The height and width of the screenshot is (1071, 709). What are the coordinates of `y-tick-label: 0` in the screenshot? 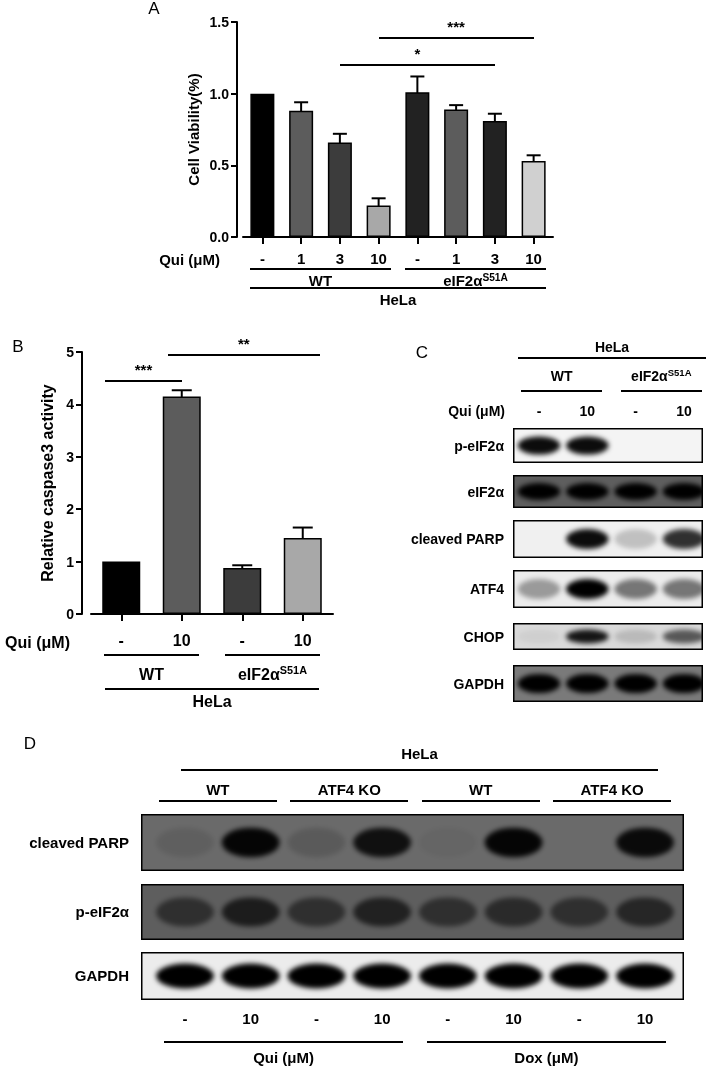 It's located at (70, 614).